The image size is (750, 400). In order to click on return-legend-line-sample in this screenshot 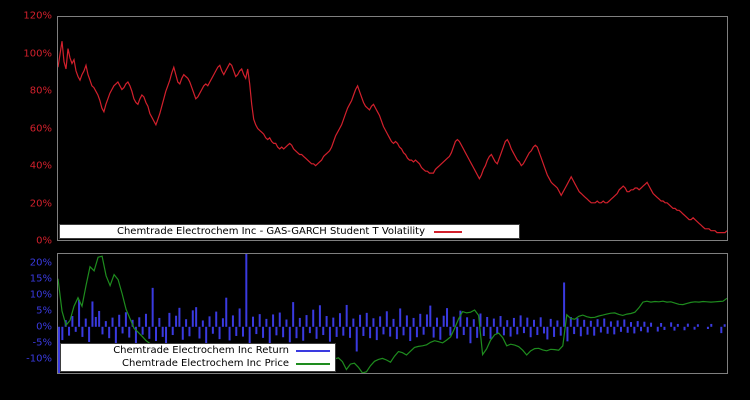, I will do `click(313, 351)`.